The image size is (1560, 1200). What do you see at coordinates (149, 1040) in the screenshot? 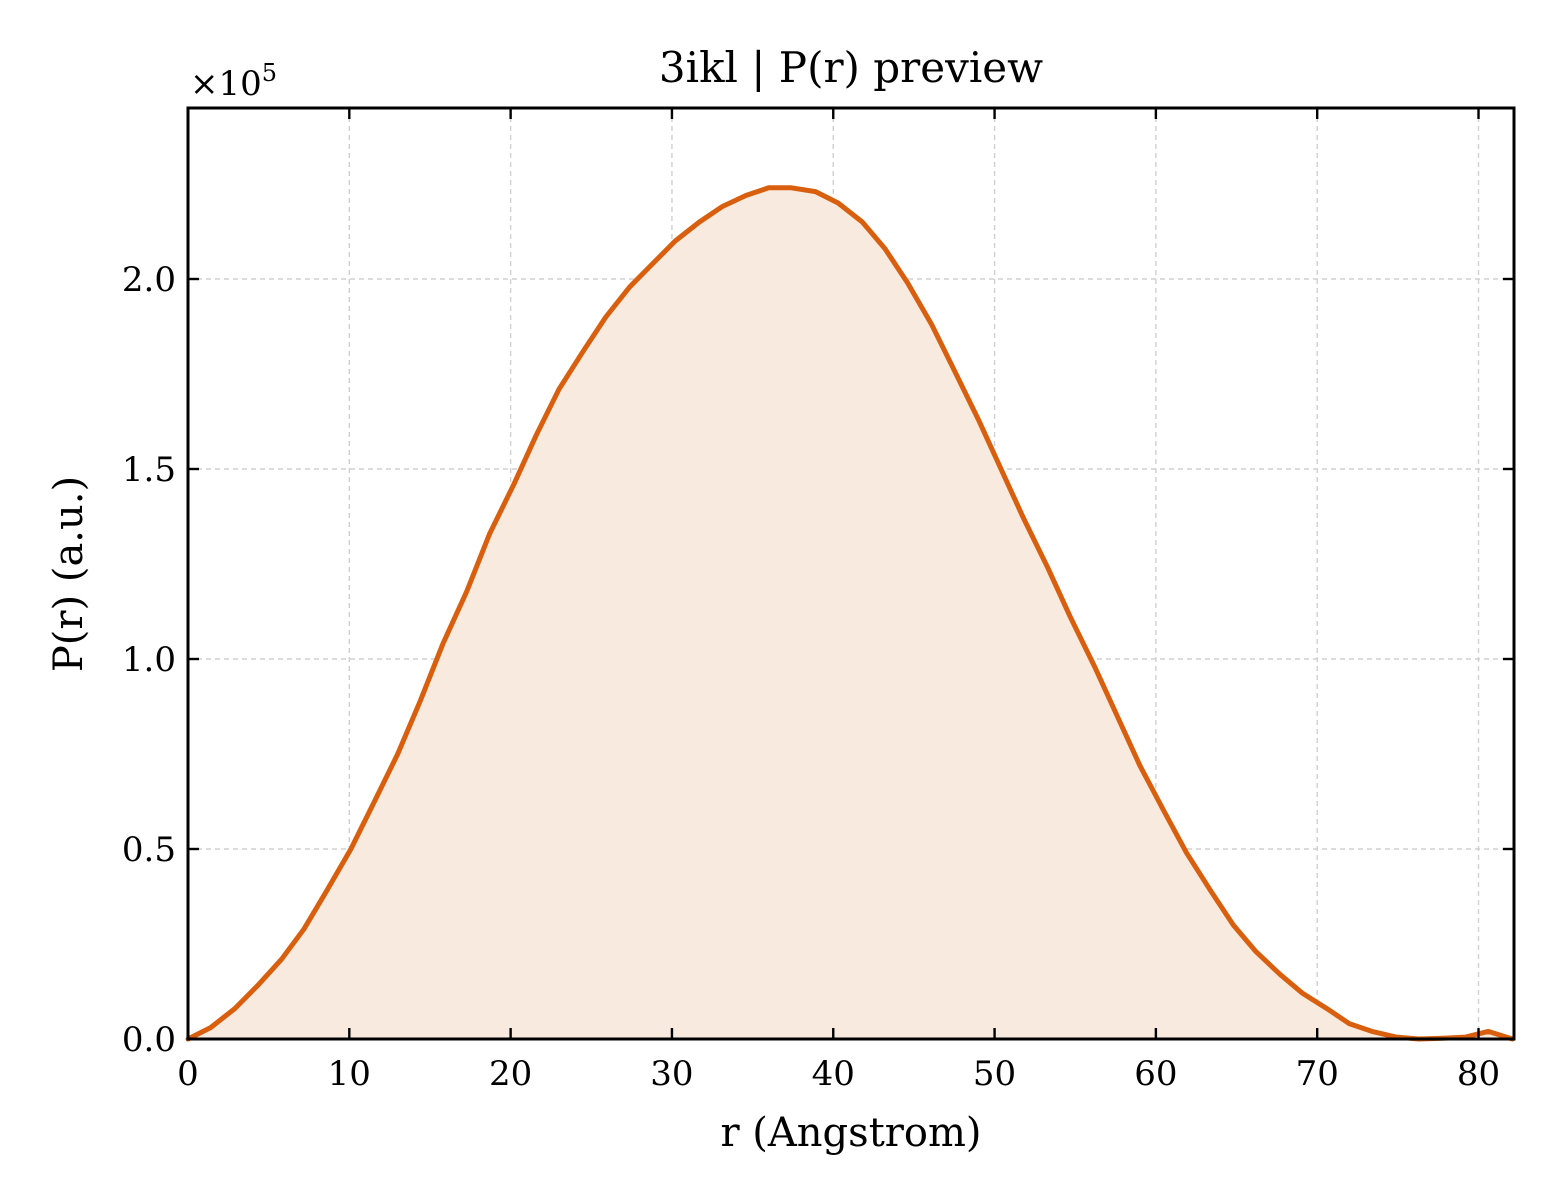
I see `y-tick-label: 0.0` at bounding box center [149, 1040].